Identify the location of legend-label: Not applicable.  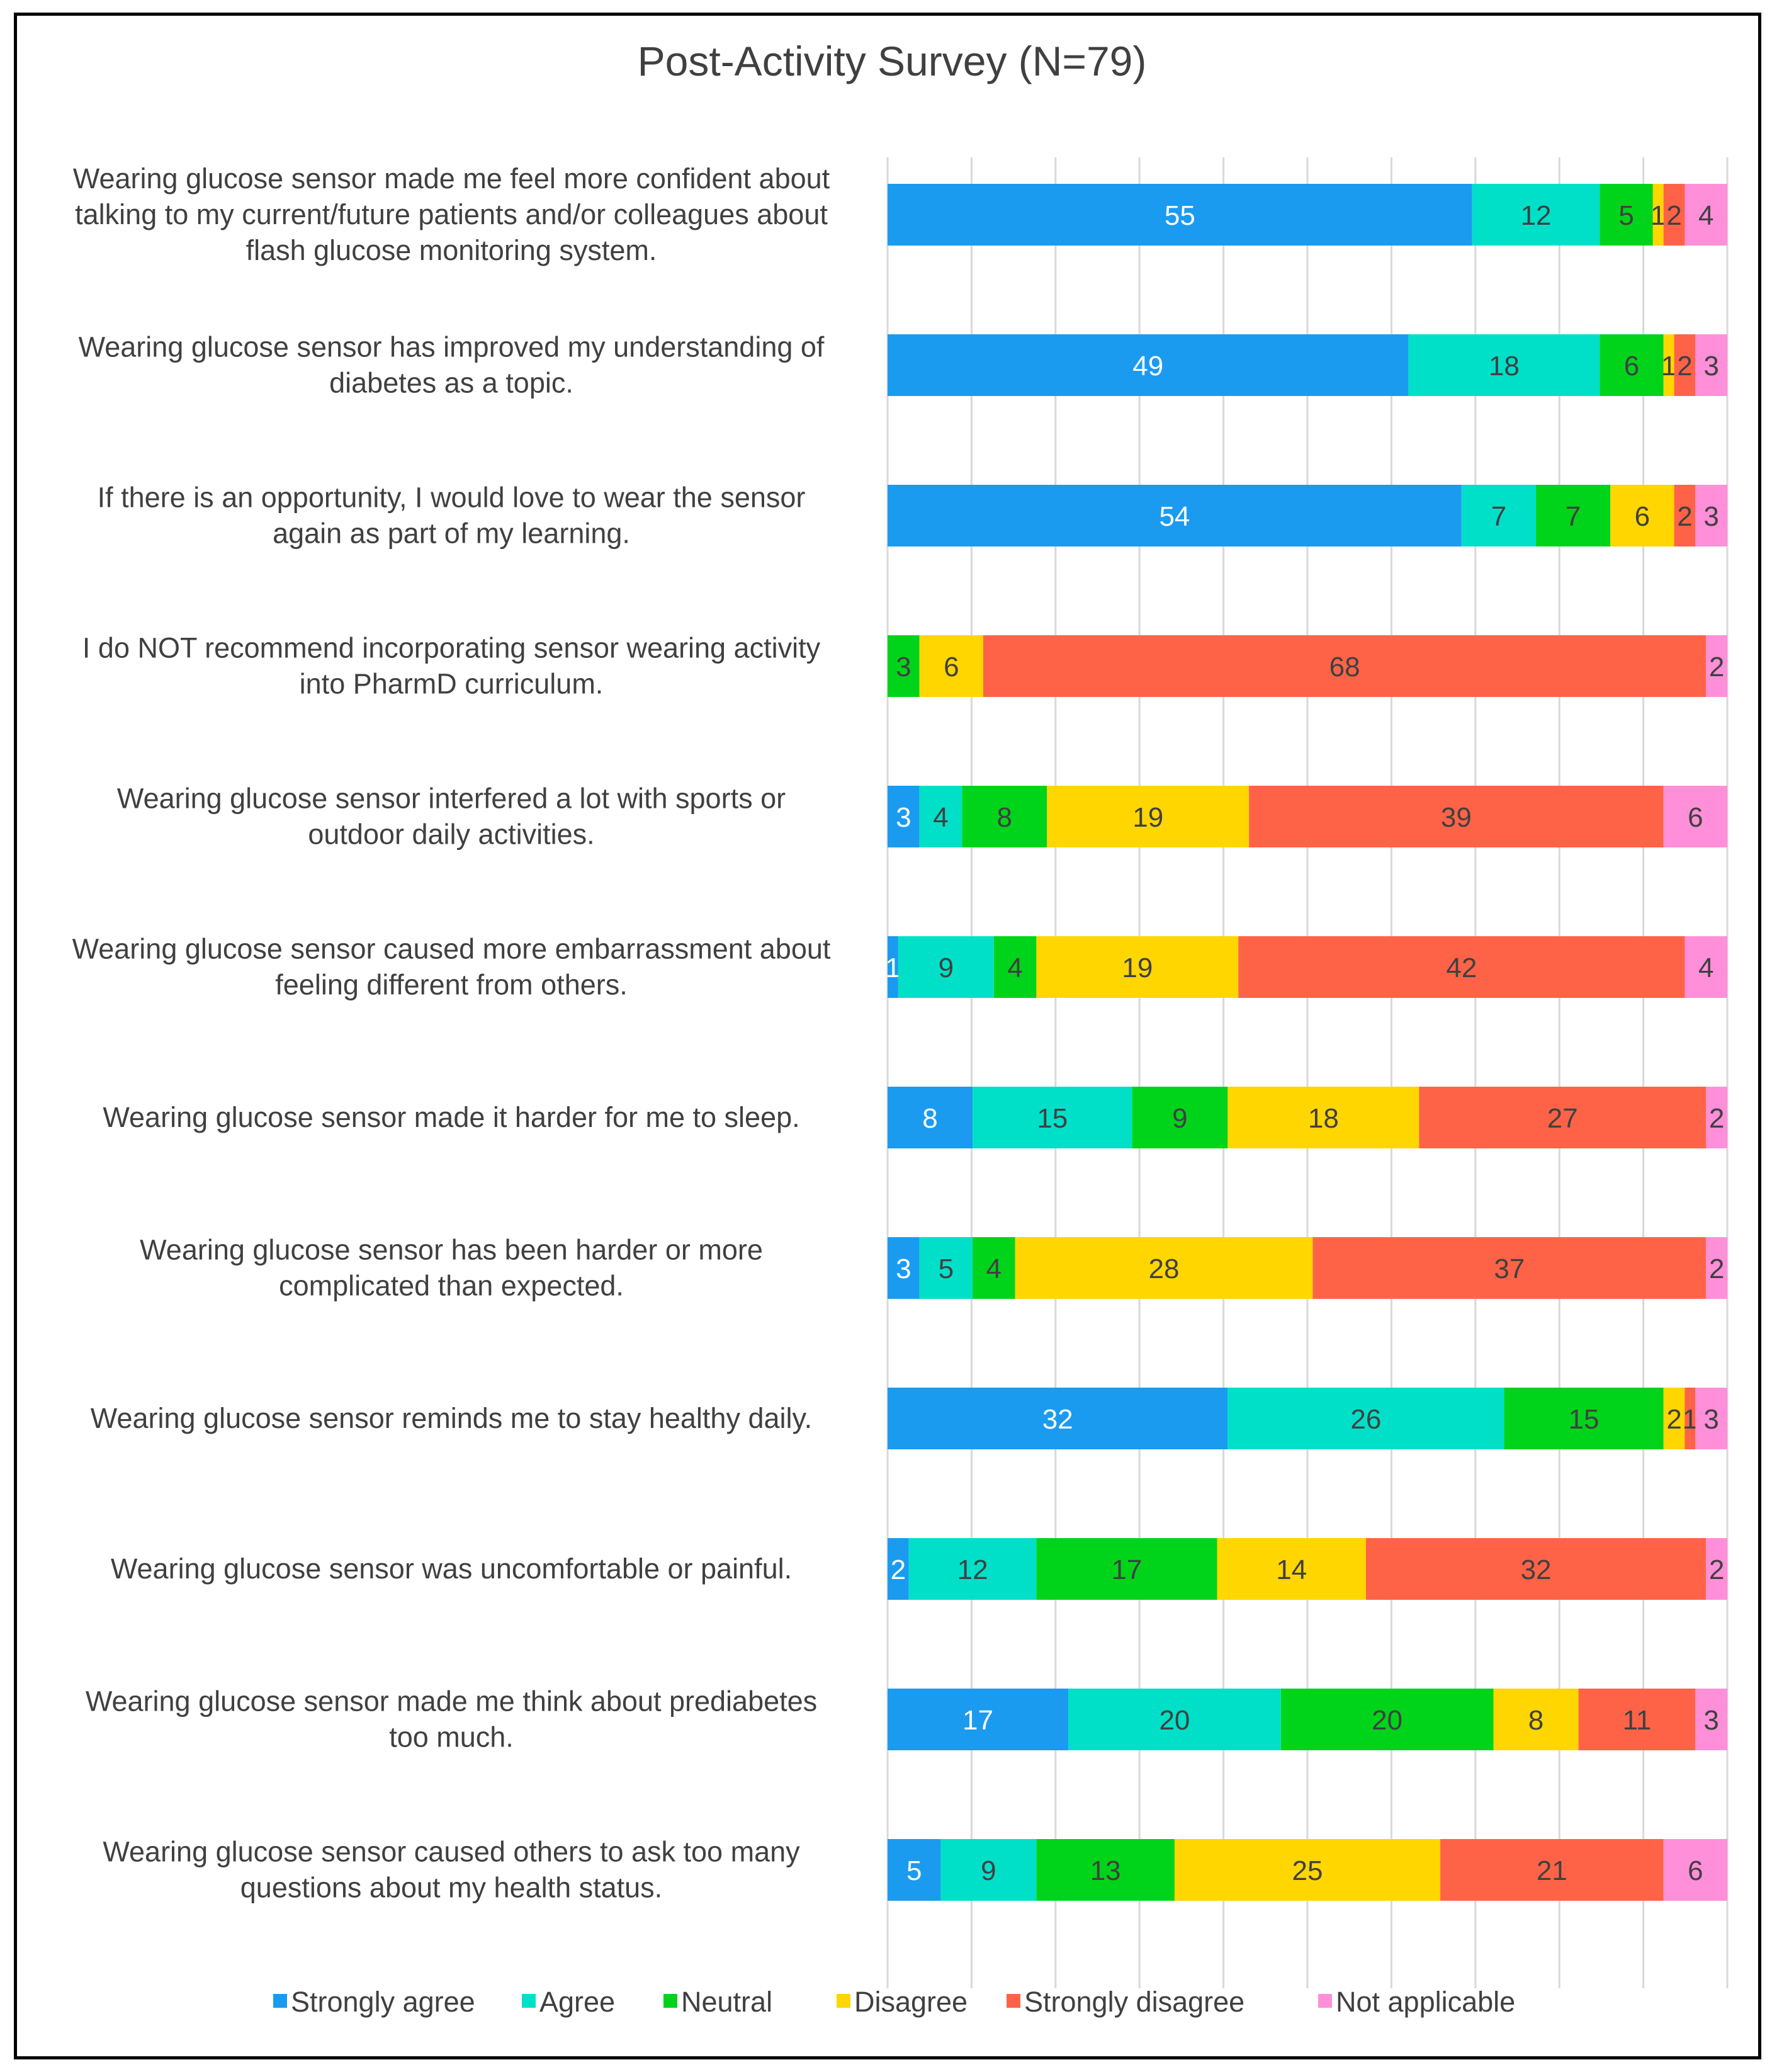
(1425, 2002).